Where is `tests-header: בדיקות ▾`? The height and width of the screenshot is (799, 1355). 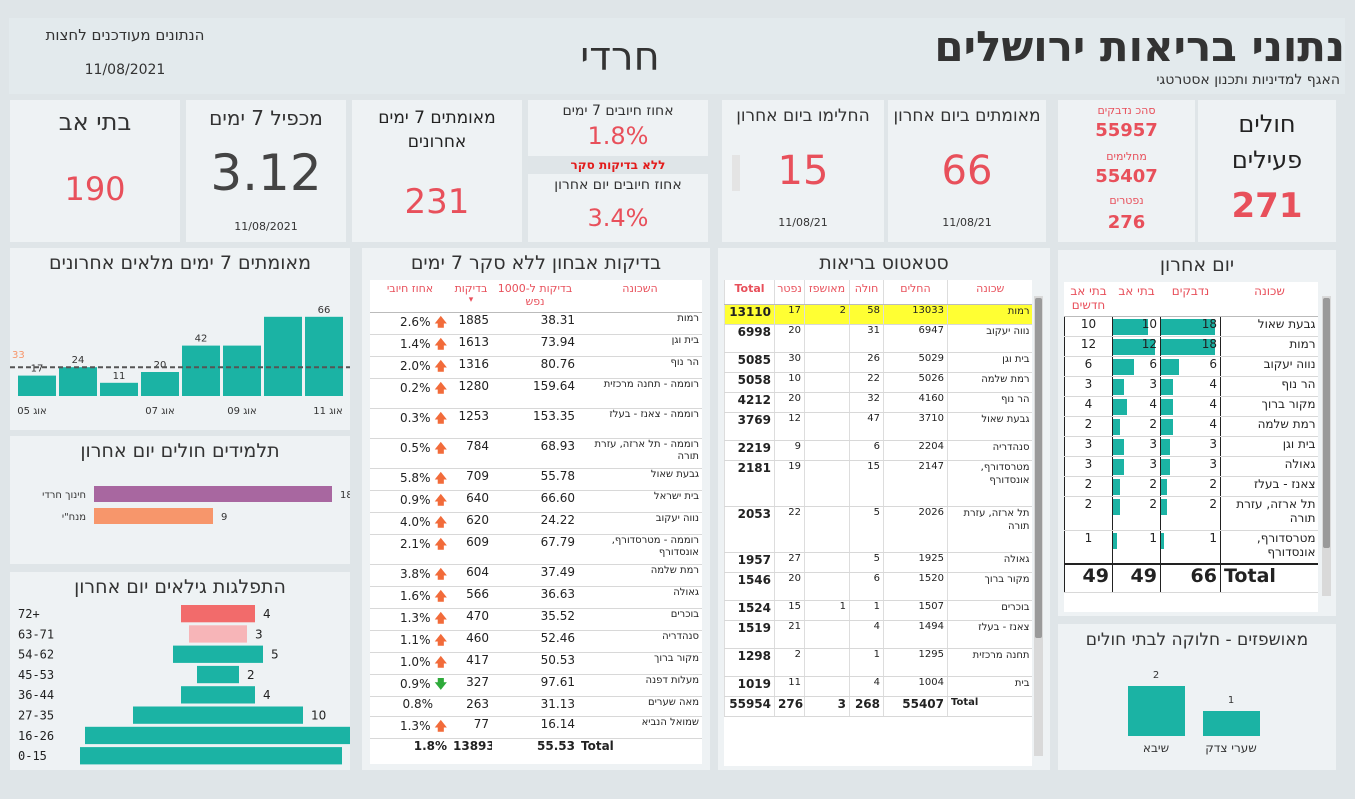 tests-header: בדיקות ▾ is located at coordinates (471, 296).